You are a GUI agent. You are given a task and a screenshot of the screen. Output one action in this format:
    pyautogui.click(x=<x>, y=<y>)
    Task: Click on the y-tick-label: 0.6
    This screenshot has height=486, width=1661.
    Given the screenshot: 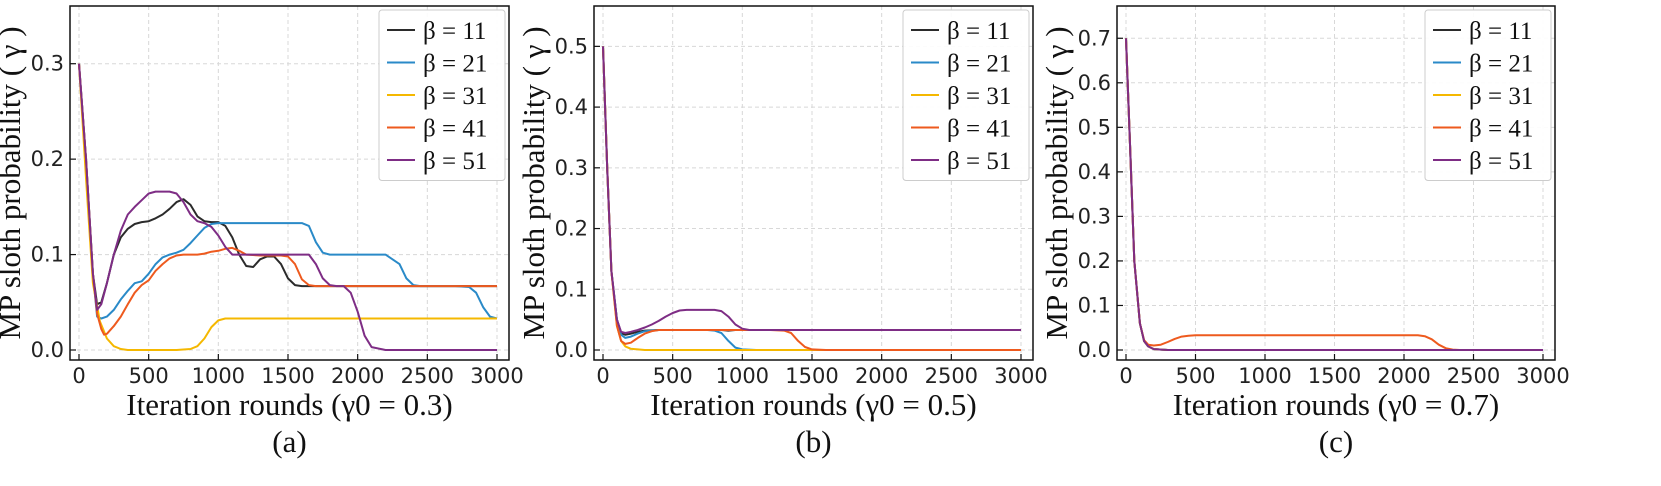 What is the action you would take?
    pyautogui.click(x=1094, y=83)
    